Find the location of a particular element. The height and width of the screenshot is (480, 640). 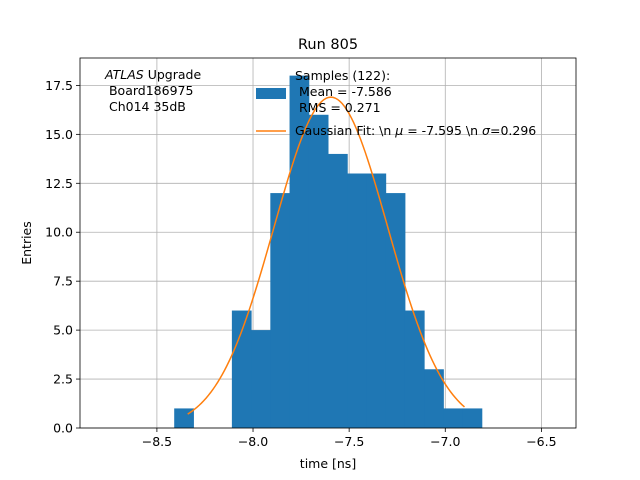

annotation: ATLAS Upgrade Board186975 Ch014 35dB is located at coordinates (152, 90).